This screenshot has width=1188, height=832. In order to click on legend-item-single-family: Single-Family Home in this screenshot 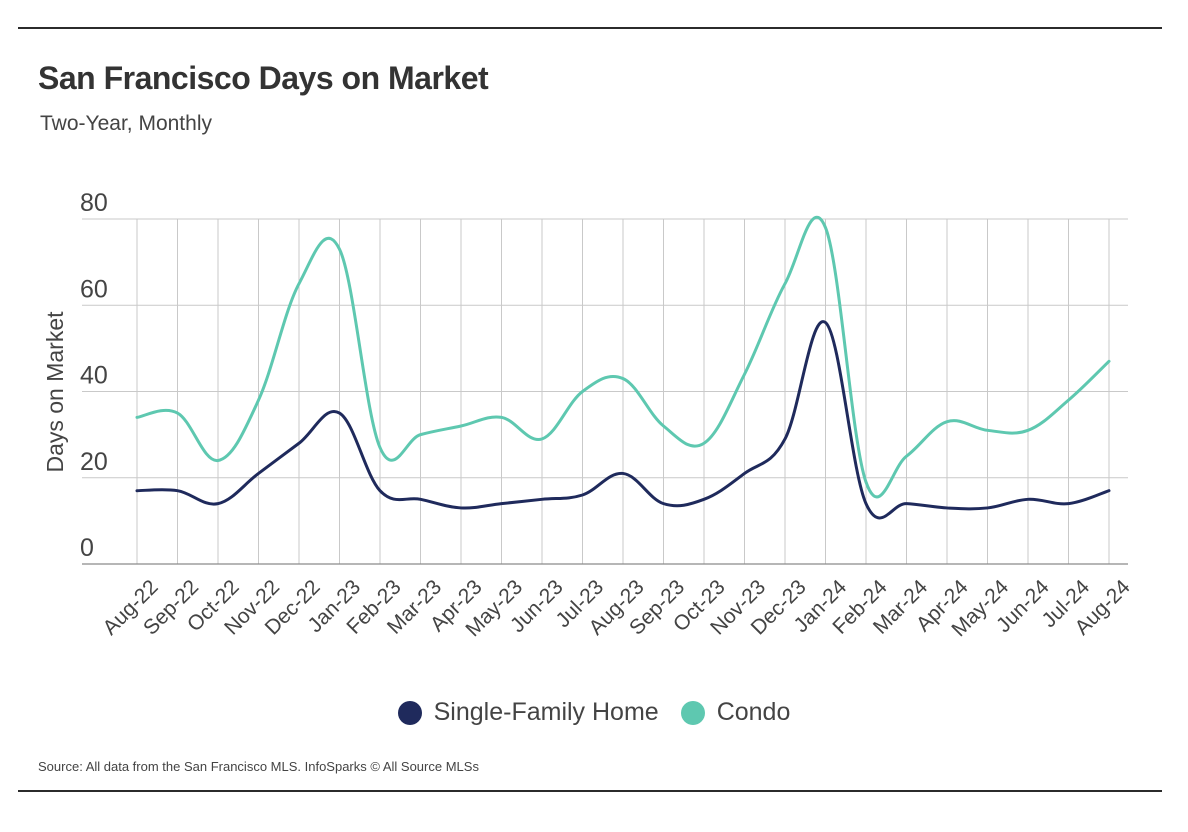, I will do `click(528, 712)`.